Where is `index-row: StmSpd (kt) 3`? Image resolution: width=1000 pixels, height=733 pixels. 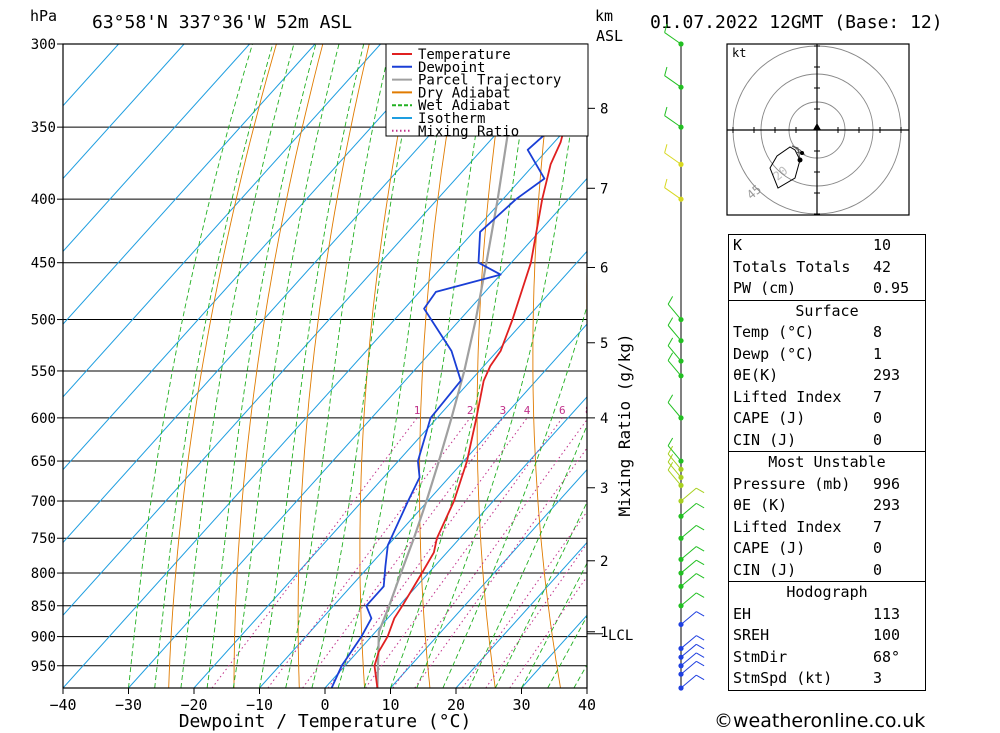 index-row: StmSpd (kt) 3 is located at coordinates (808, 678).